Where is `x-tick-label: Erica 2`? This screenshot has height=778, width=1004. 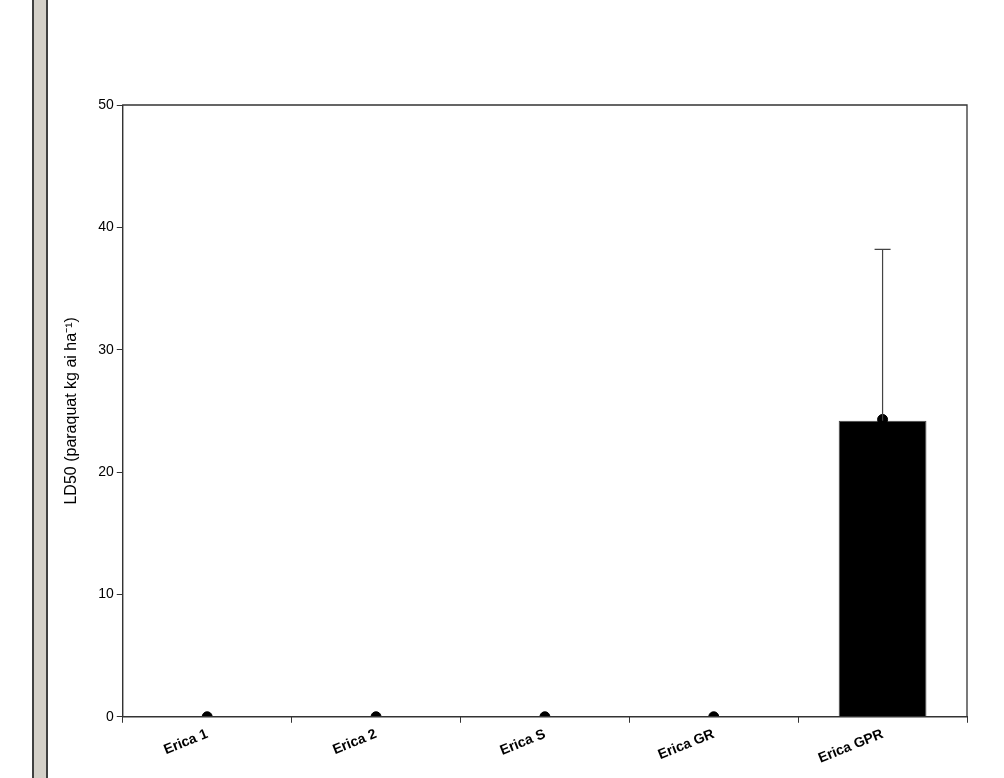
x-tick-label: Erica 2 is located at coordinates (354, 741).